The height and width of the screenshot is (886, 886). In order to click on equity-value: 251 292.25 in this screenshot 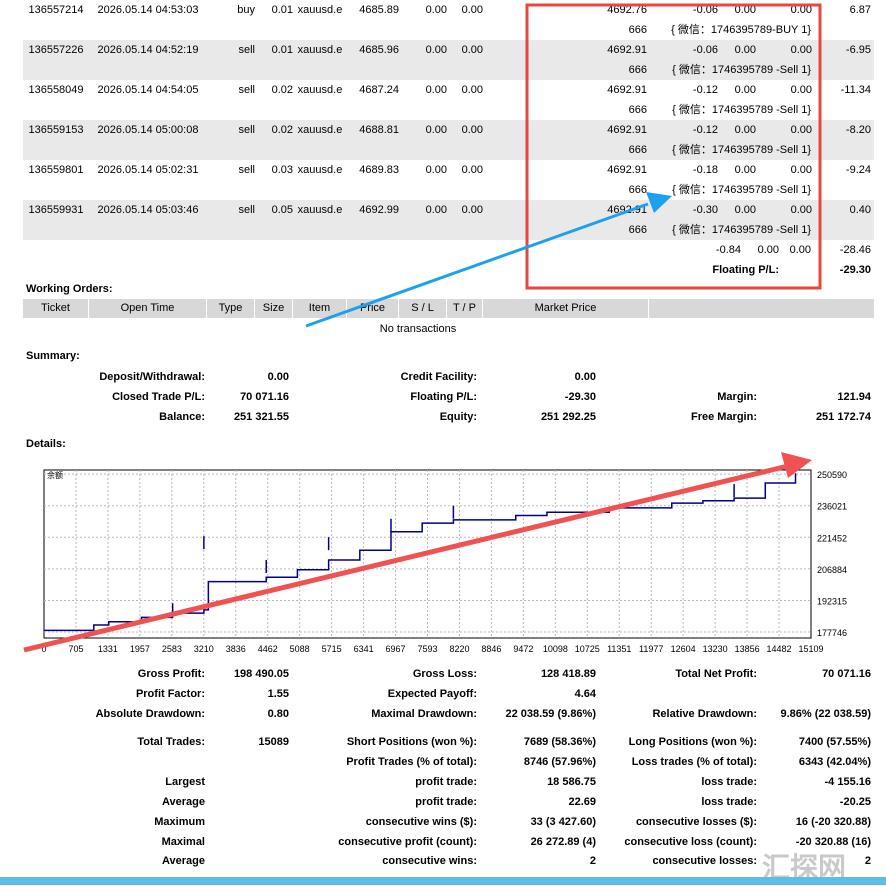, I will do `click(568, 417)`.